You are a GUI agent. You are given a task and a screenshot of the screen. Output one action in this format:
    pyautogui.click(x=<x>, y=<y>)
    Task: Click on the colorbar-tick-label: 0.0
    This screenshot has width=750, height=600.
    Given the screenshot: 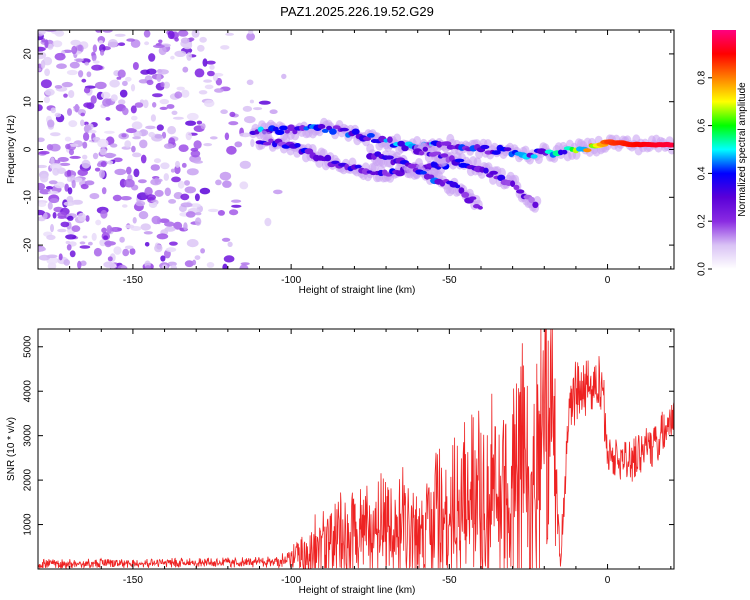 What is the action you would take?
    pyautogui.click(x=702, y=269)
    